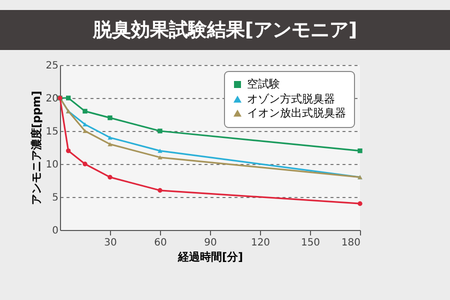  Describe the element at coordinates (225, 30) in the screenshot. I see `chart-title: 脱臭効果試験結果[アンモニア]` at that location.